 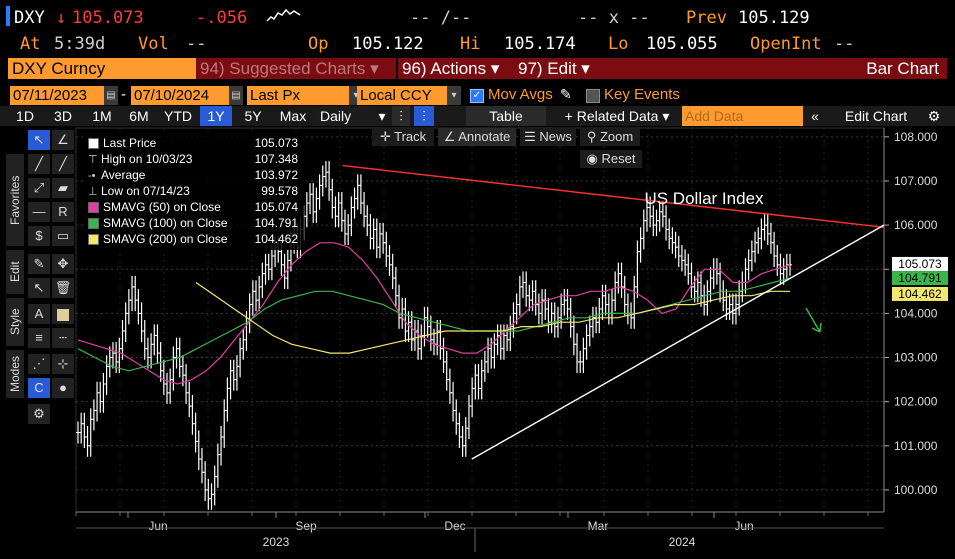 What do you see at coordinates (456, 68) in the screenshot?
I see `actions-button: 96) Actions ▾` at bounding box center [456, 68].